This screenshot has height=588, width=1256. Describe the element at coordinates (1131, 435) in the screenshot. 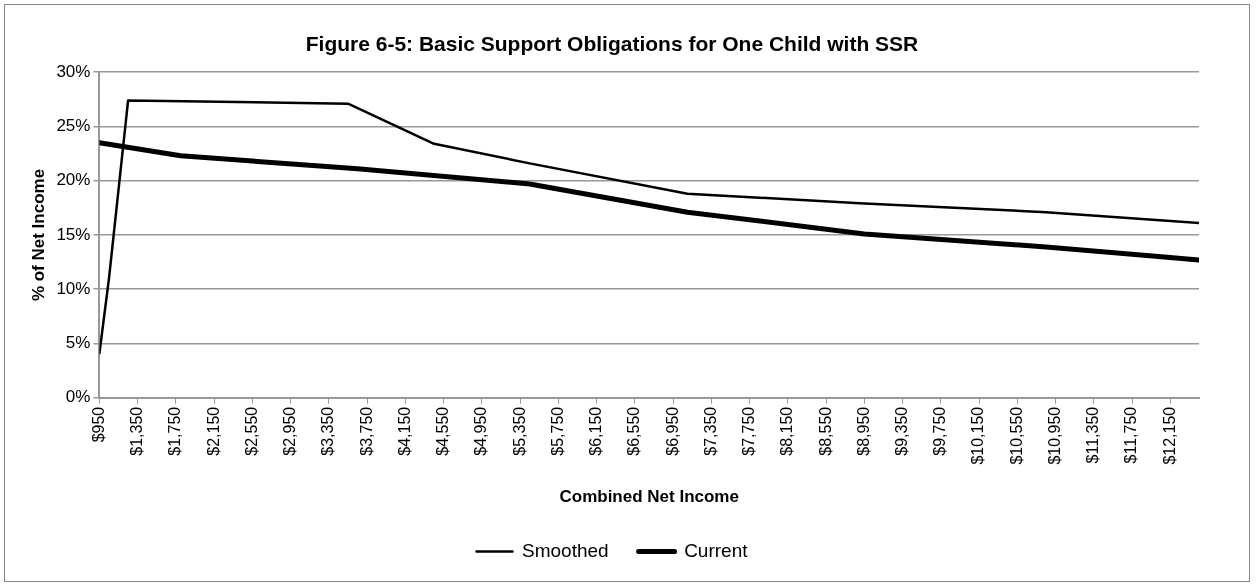

I see `x-tick-label: $11,750` at that location.